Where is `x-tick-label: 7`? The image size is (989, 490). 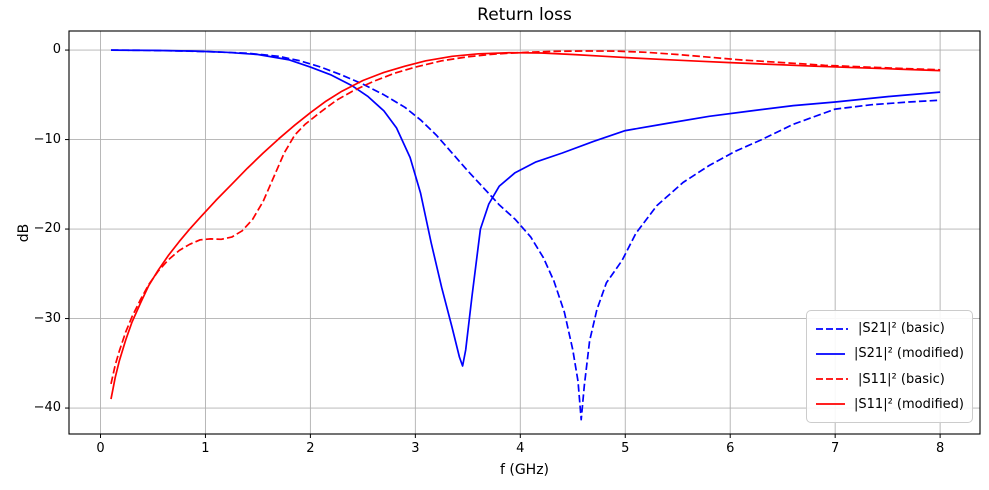
x-tick-label: 7 is located at coordinates (835, 448).